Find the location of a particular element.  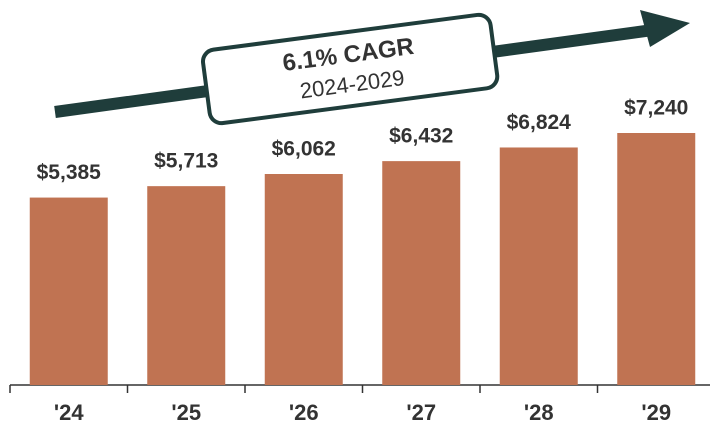

x-tick-label: '24 is located at coordinates (69, 412).